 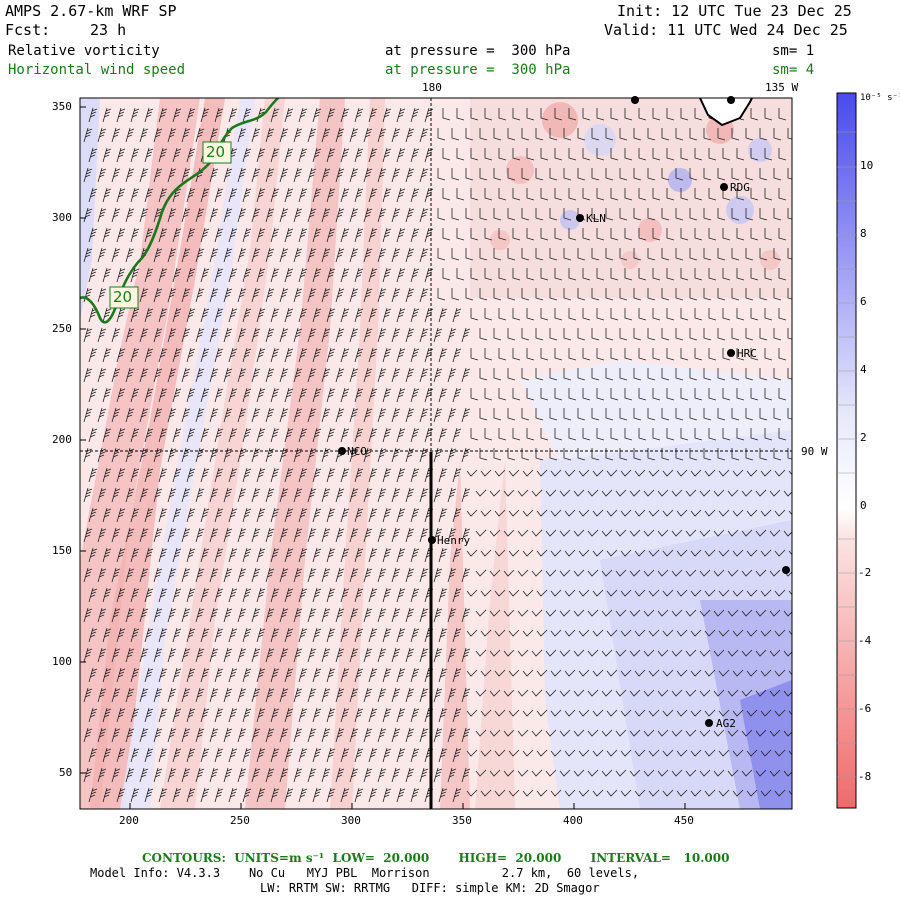 What do you see at coordinates (580, 218) in the screenshot?
I see `station-marker-kln` at bounding box center [580, 218].